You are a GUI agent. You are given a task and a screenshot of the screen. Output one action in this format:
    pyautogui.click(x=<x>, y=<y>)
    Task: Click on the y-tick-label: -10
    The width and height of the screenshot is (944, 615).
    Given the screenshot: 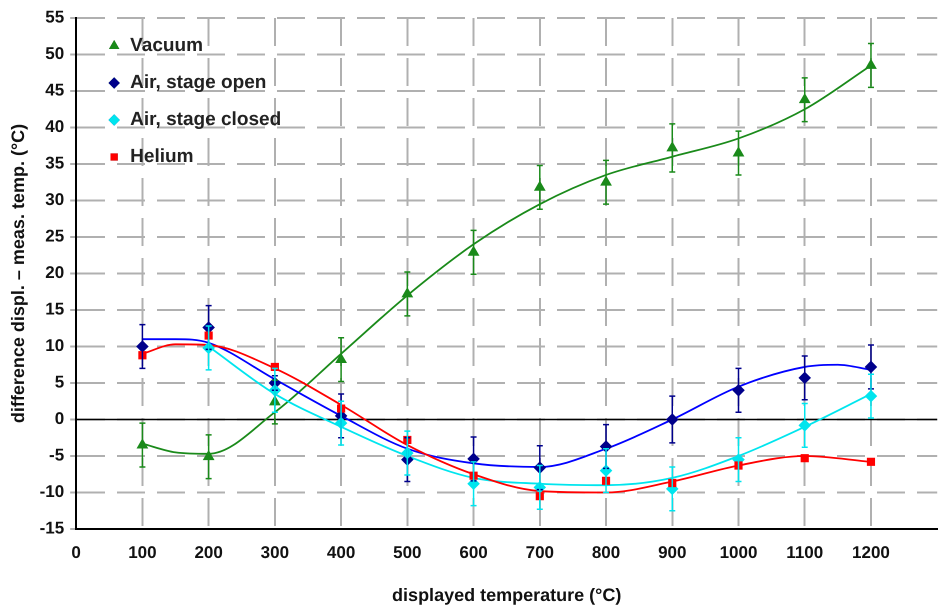 What is the action you would take?
    pyautogui.click(x=52, y=492)
    